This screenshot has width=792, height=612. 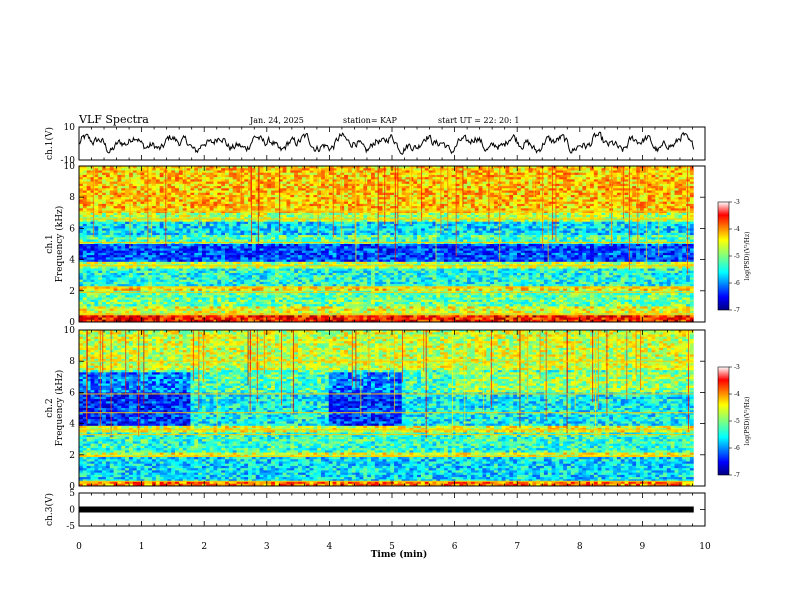 What do you see at coordinates (330, 547) in the screenshot?
I see `x-tick-label: 4` at bounding box center [330, 547].